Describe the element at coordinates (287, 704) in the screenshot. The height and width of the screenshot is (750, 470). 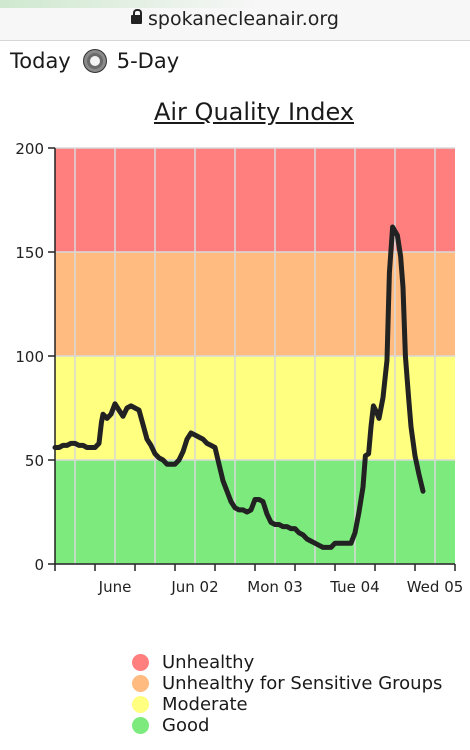
I see `legend-item: Moderate` at that location.